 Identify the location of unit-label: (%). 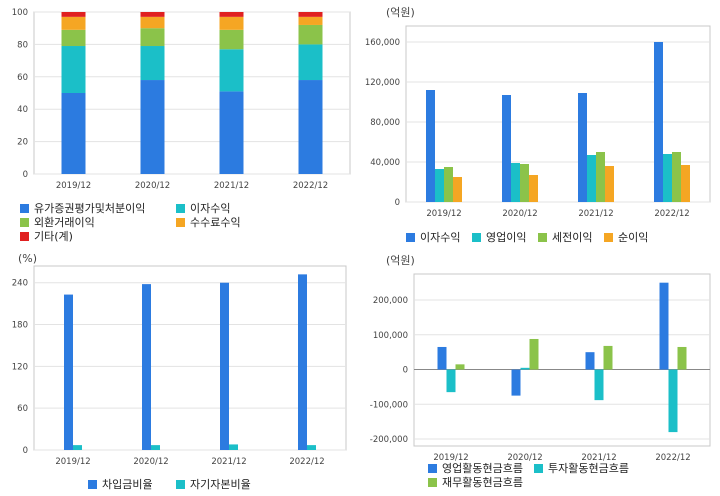
(28, 258).